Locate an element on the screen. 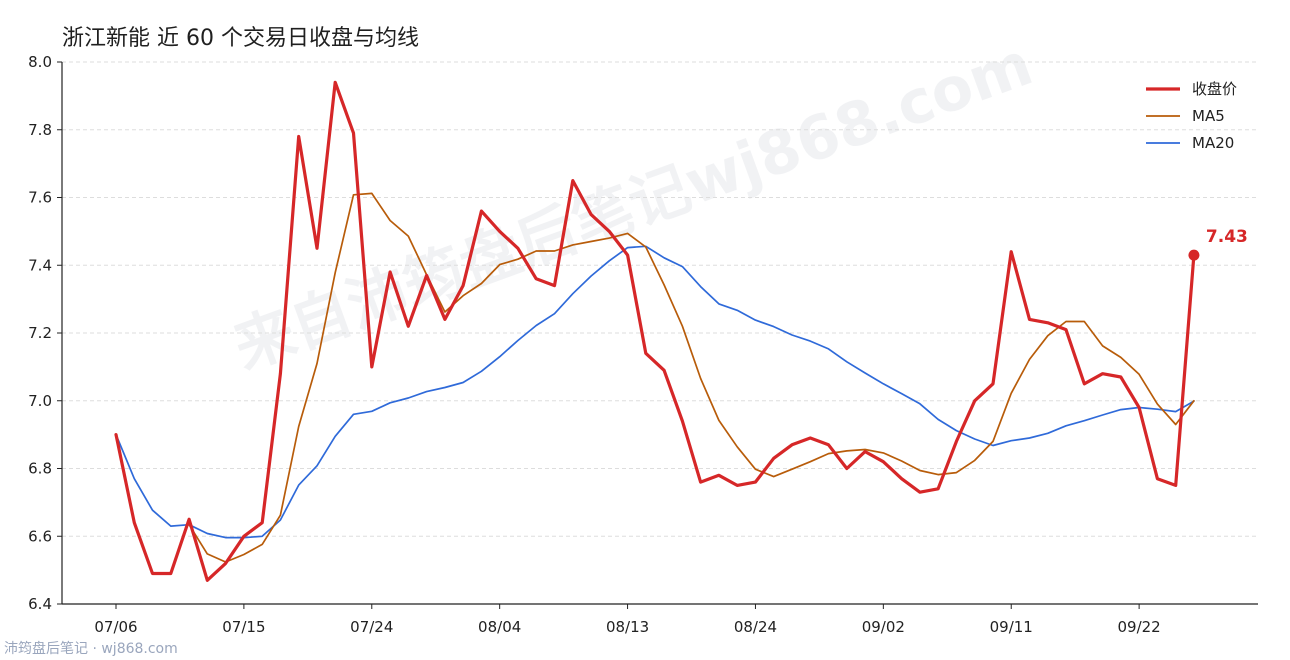  legend-item-close: 收盘价 is located at coordinates (1191, 89).